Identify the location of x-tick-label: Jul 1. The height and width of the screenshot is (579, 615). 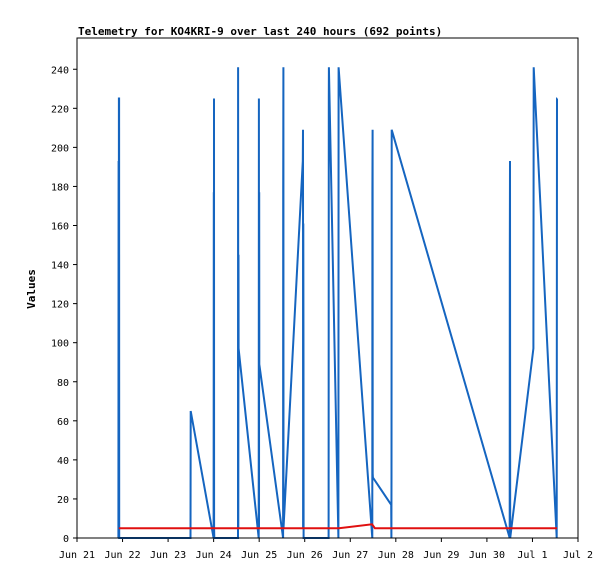
(532, 555).